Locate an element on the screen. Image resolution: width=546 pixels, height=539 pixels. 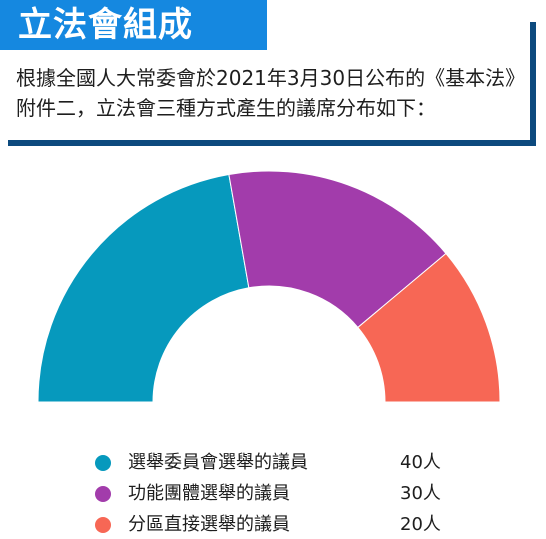
legend-item: 功能團體選舉的議員 30人 is located at coordinates (295, 494).